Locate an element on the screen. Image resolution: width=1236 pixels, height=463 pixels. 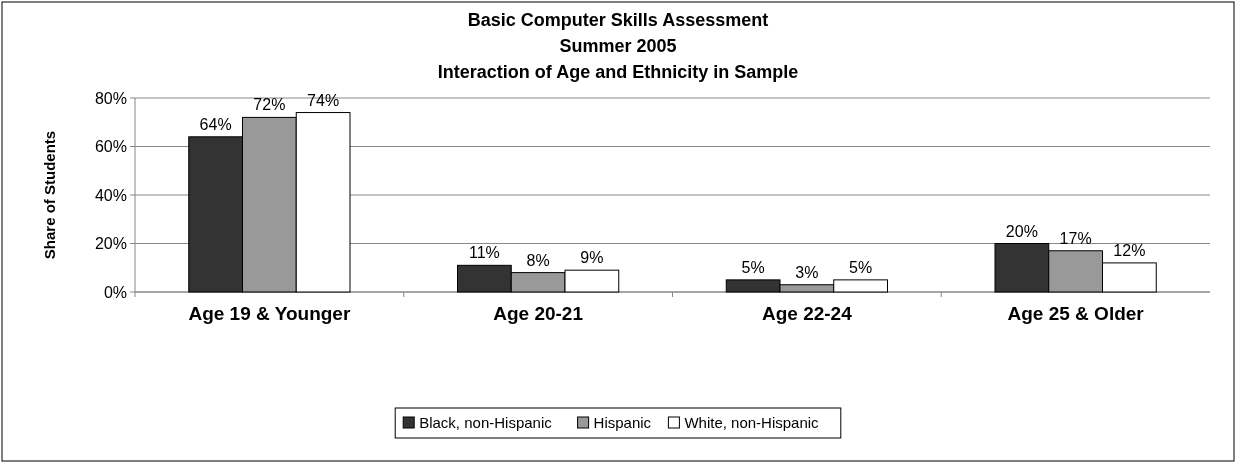
data-label: 3% is located at coordinates (807, 272).